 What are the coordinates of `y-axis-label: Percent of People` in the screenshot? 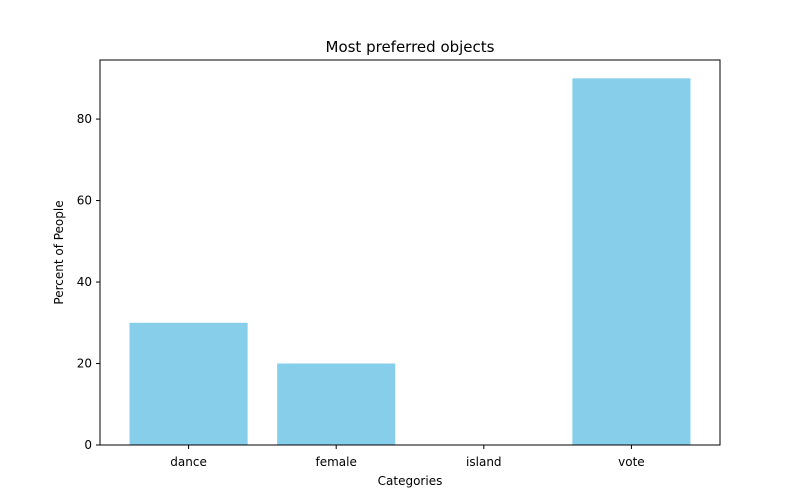 It's located at (59, 252).